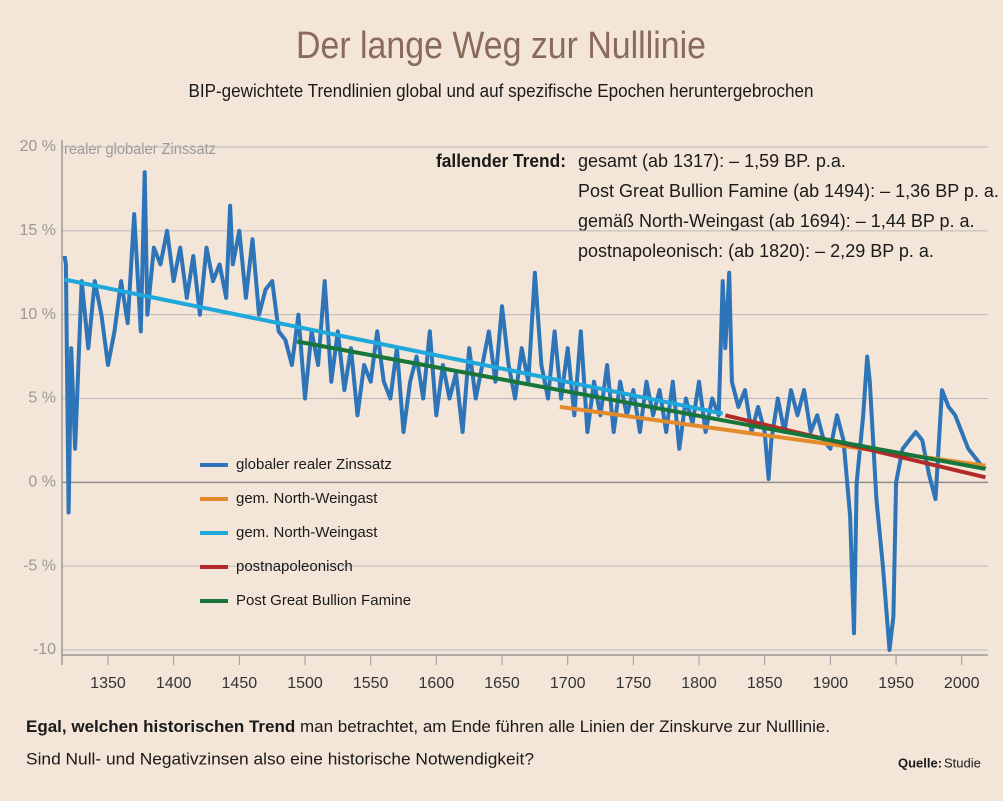 The height and width of the screenshot is (801, 1003). What do you see at coordinates (140, 149) in the screenshot?
I see `y-axis-label: realer globaler Zinssatz` at bounding box center [140, 149].